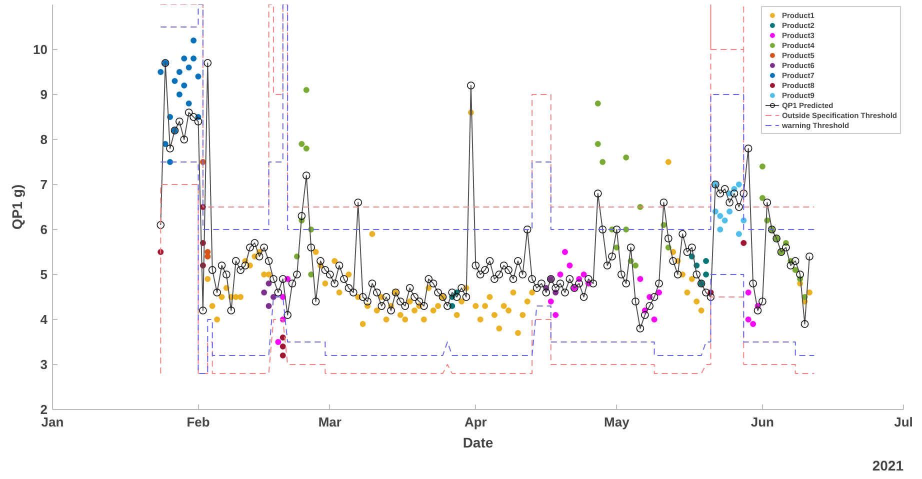 The width and height of the screenshot is (922, 479). What do you see at coordinates (44, 319) in the screenshot?
I see `y-tick-label: 4` at bounding box center [44, 319].